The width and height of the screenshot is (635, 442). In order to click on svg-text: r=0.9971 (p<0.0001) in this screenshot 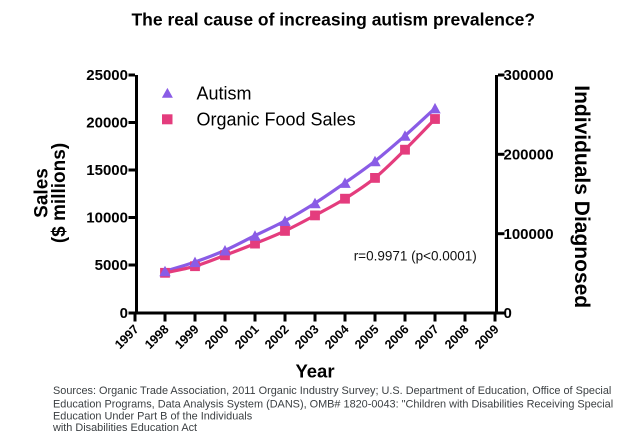, I will do `click(415, 256)`.